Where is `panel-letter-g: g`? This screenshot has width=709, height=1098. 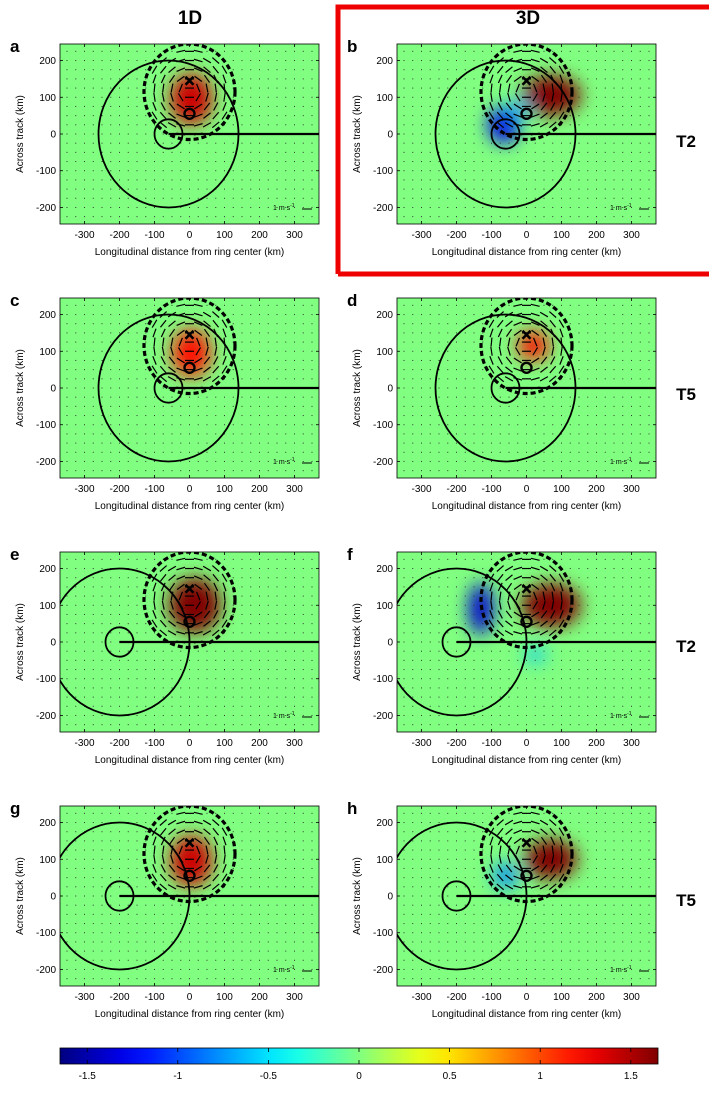 panel-letter-g: g is located at coordinates (15, 808).